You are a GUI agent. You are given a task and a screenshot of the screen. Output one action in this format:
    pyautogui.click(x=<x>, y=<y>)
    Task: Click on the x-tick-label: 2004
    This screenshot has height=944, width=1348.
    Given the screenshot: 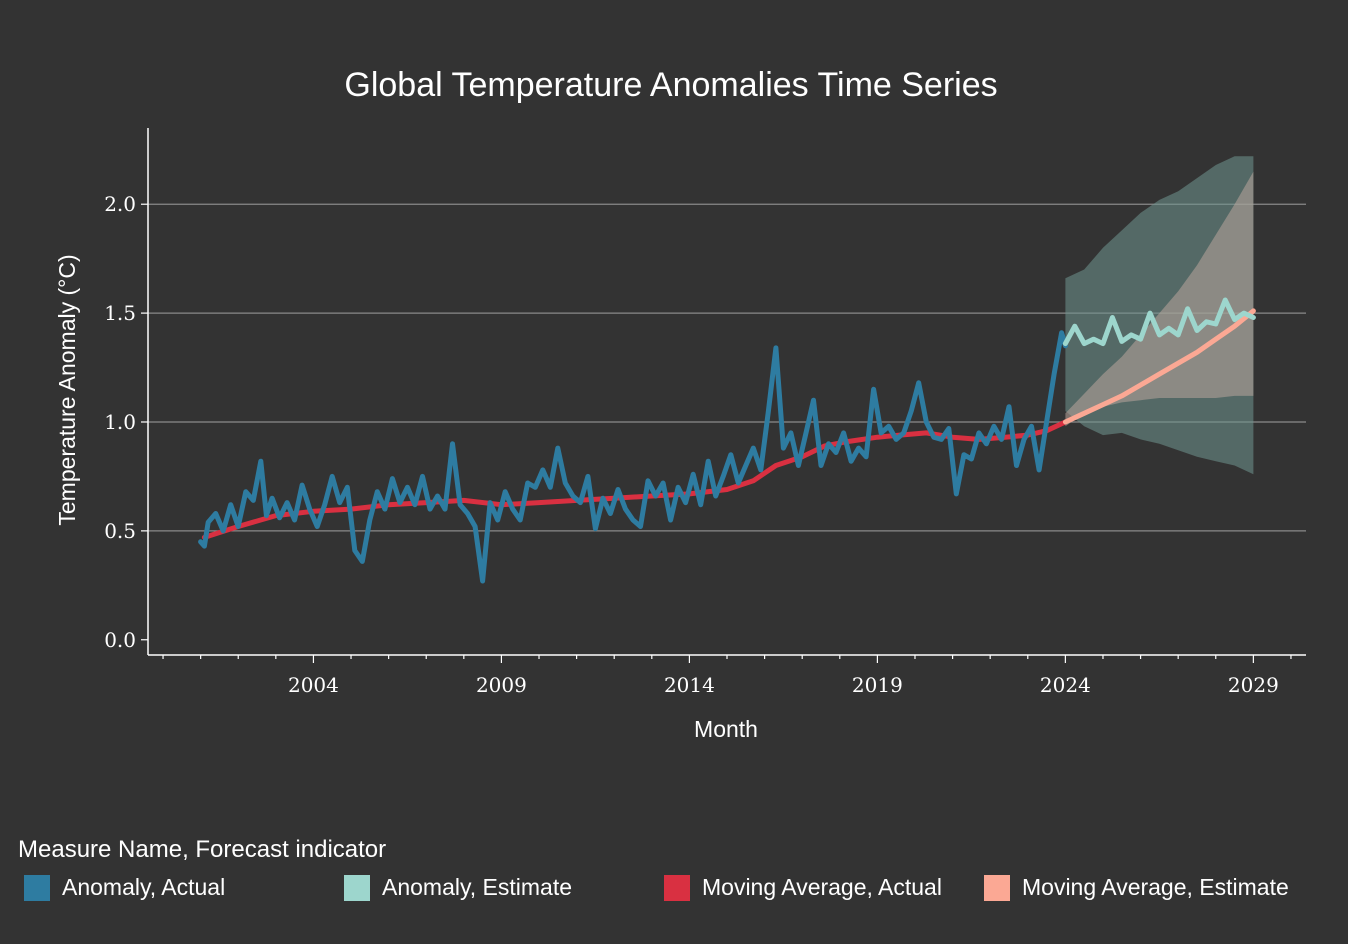 What is the action you would take?
    pyautogui.click(x=313, y=685)
    